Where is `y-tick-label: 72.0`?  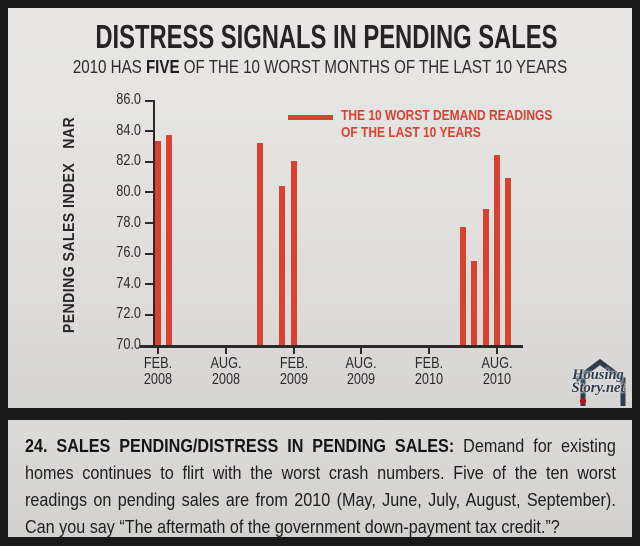
y-tick-label: 72.0 is located at coordinates (128, 314).